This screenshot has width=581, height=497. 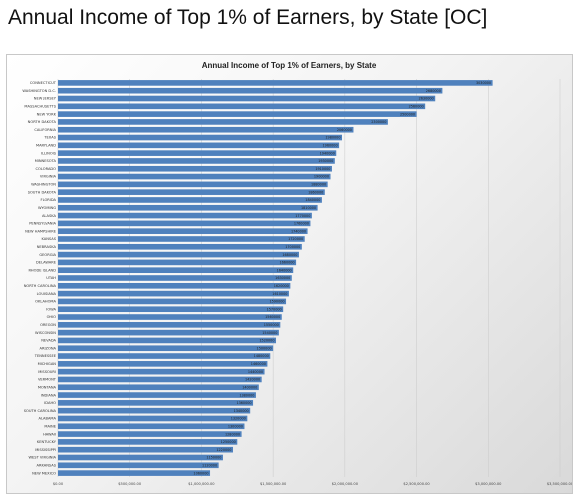 What do you see at coordinates (243, 403) in the screenshot?
I see `data-label: 1360000` at bounding box center [243, 403].